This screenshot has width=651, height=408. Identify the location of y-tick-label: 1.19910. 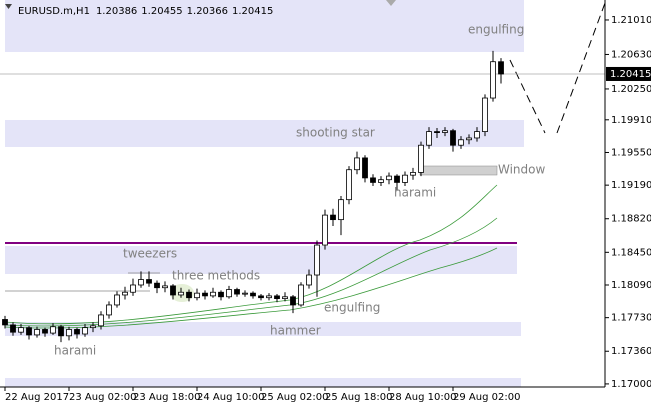
(631, 120).